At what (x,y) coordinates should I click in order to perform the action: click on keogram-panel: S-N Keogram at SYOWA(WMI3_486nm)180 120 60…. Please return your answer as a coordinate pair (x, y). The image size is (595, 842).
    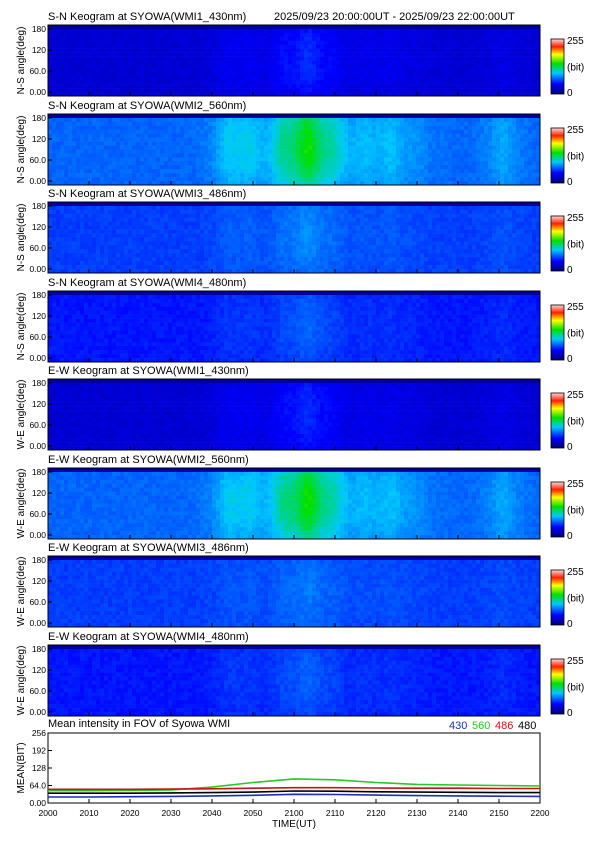
    Looking at the image, I should click on (300, 232).